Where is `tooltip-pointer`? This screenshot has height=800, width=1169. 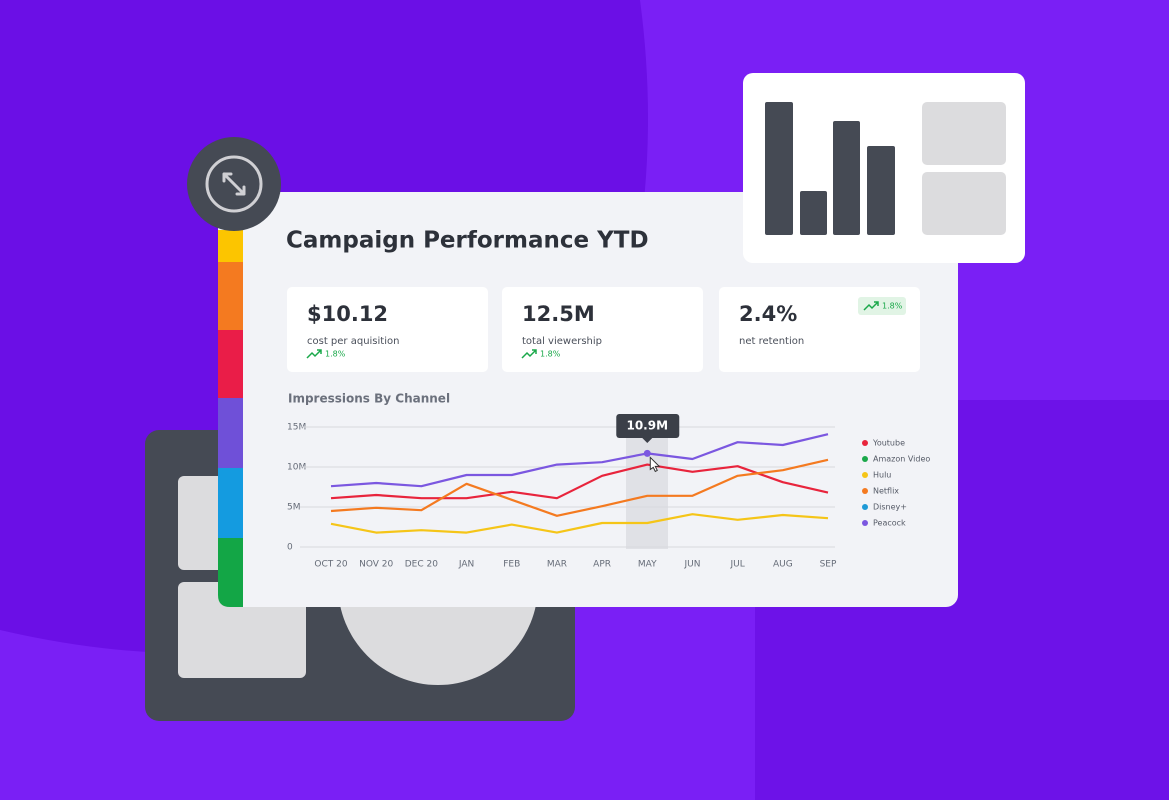
tooltip-pointer is located at coordinates (647, 440).